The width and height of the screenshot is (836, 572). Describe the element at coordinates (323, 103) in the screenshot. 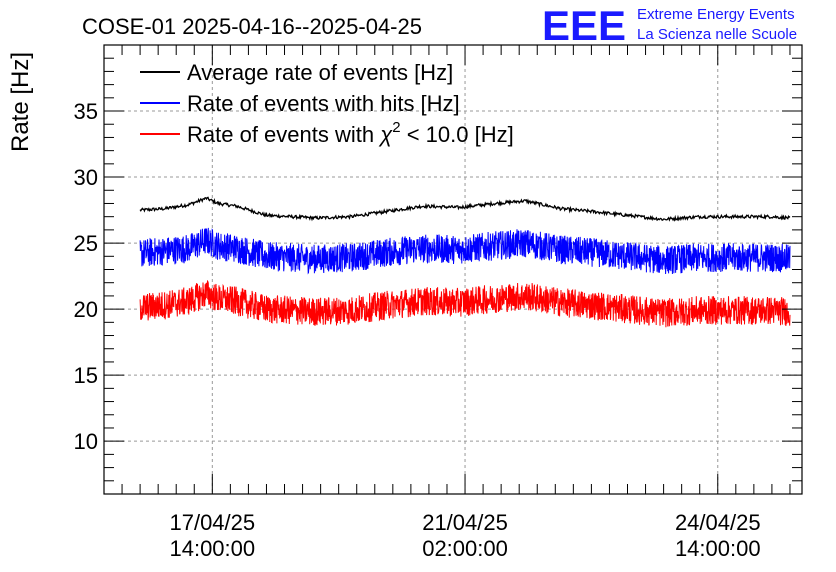

I see `legend-label-hits: Rate of events with hits [Hz]` at that location.